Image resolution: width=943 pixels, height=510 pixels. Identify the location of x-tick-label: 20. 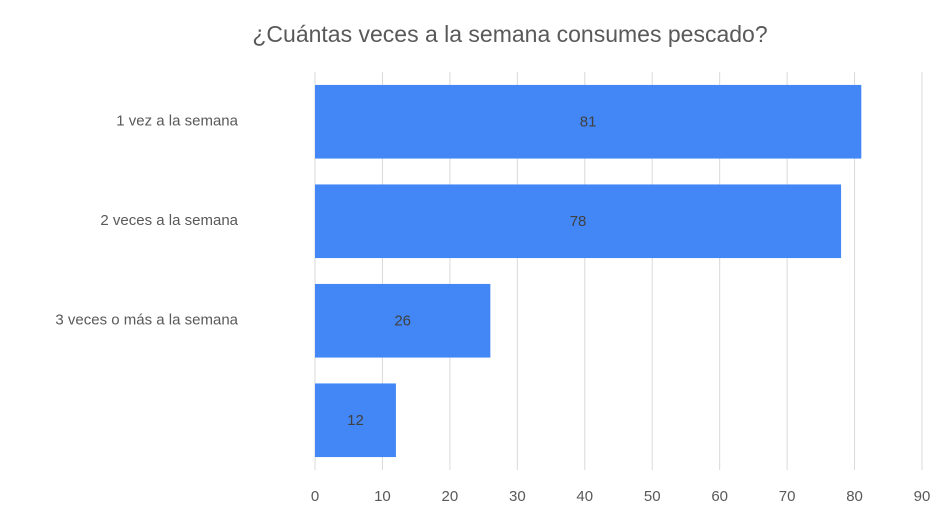
(450, 496).